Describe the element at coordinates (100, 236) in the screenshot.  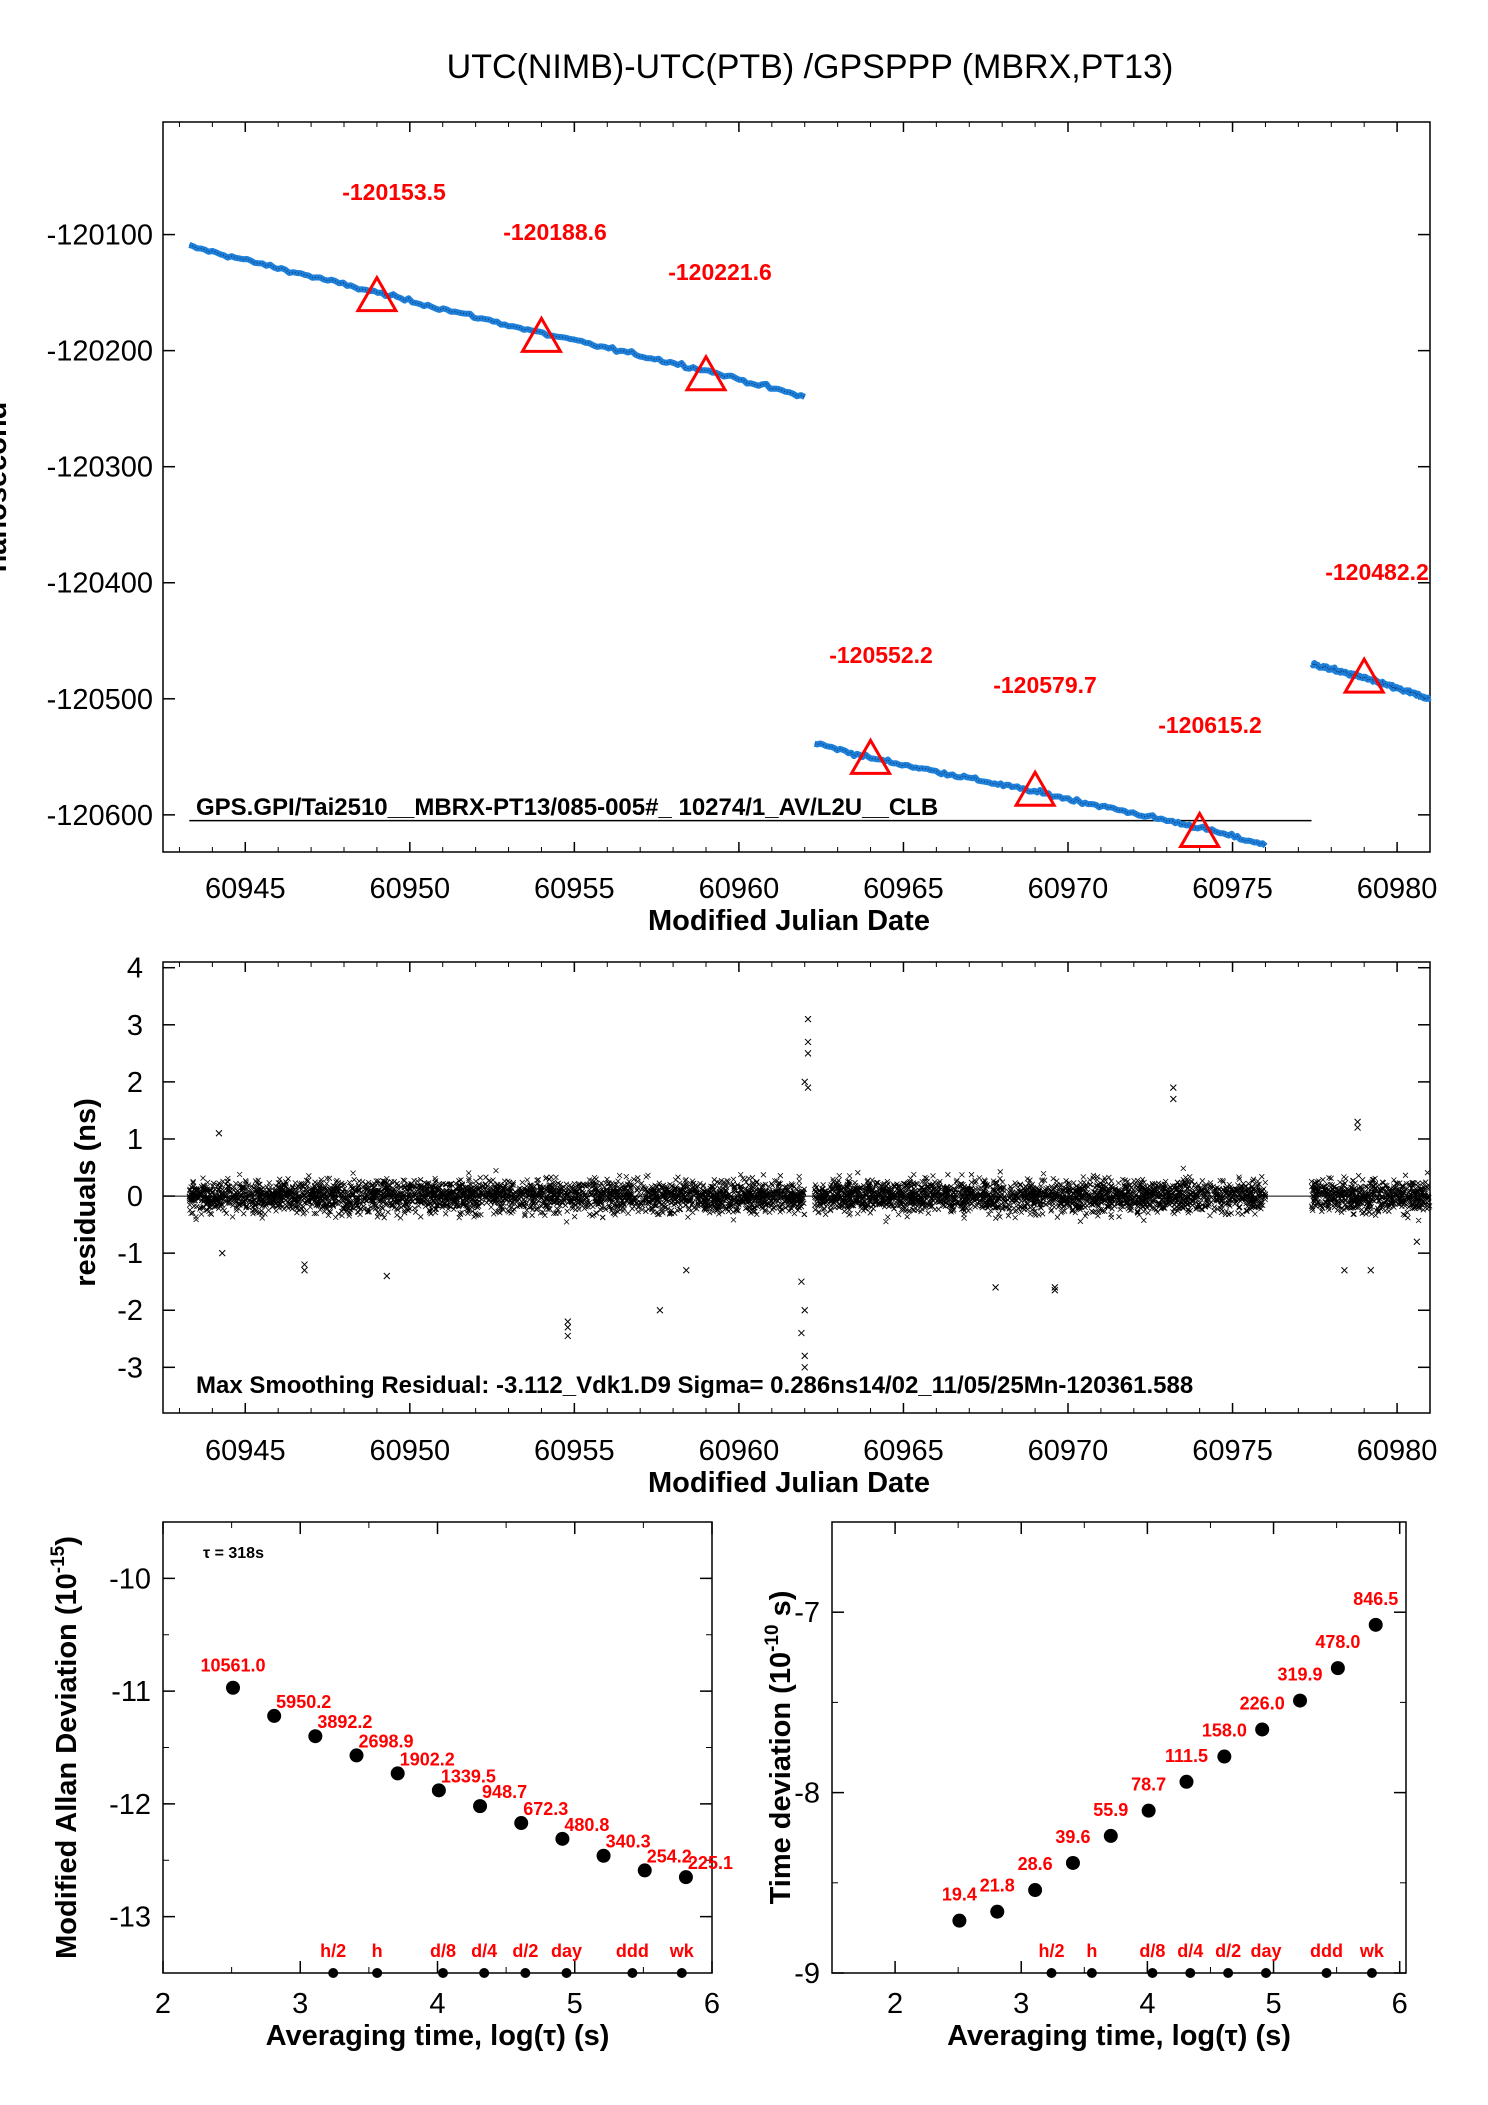
I see `y-tick-label: -120100` at that location.